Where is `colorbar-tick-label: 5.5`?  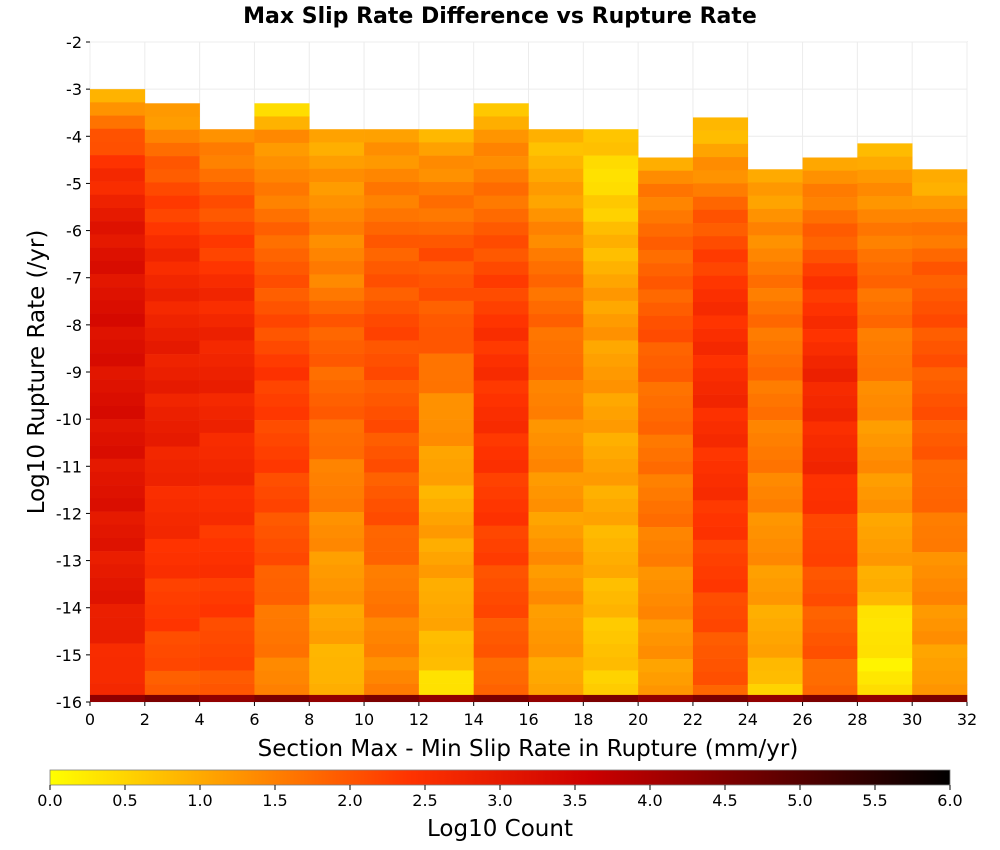 colorbar-tick-label: 5.5 is located at coordinates (874, 800).